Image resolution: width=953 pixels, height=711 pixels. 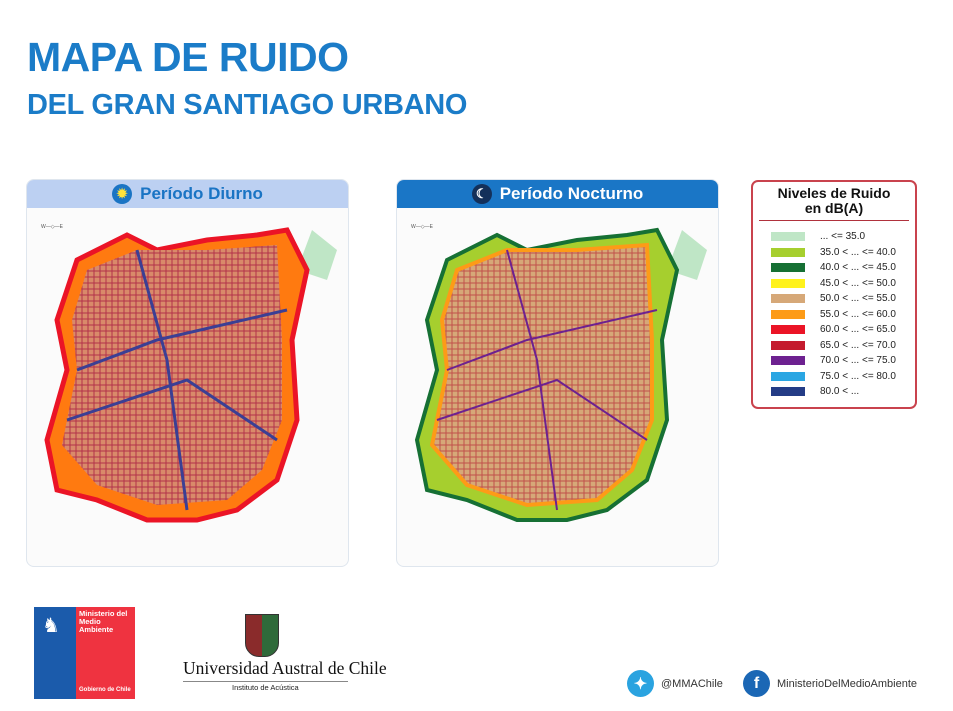 I want to click on legend-label: 40.0 < ... <= 45.0, so click(x=858, y=268).